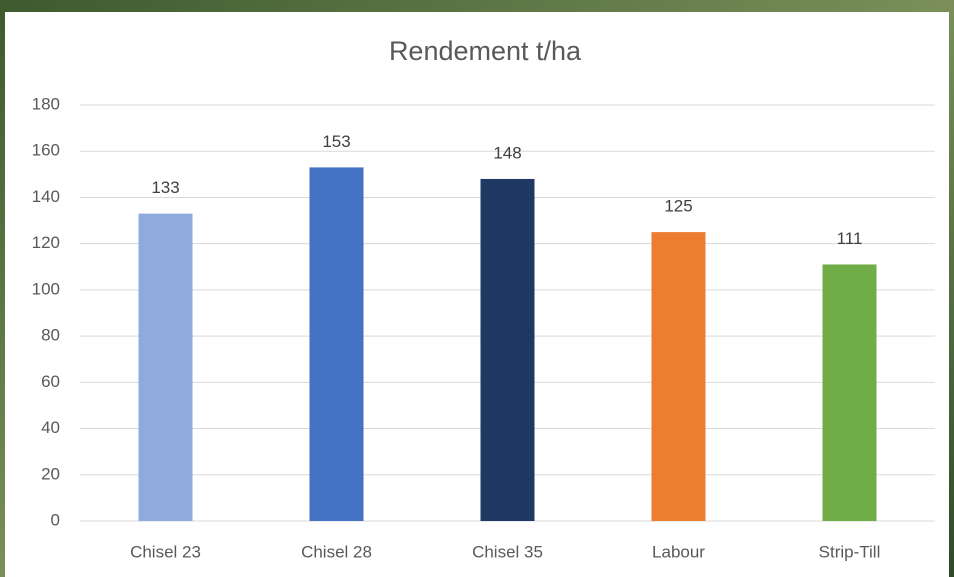 This screenshot has height=577, width=954. Describe the element at coordinates (678, 206) in the screenshot. I see `data-label: 125` at that location.